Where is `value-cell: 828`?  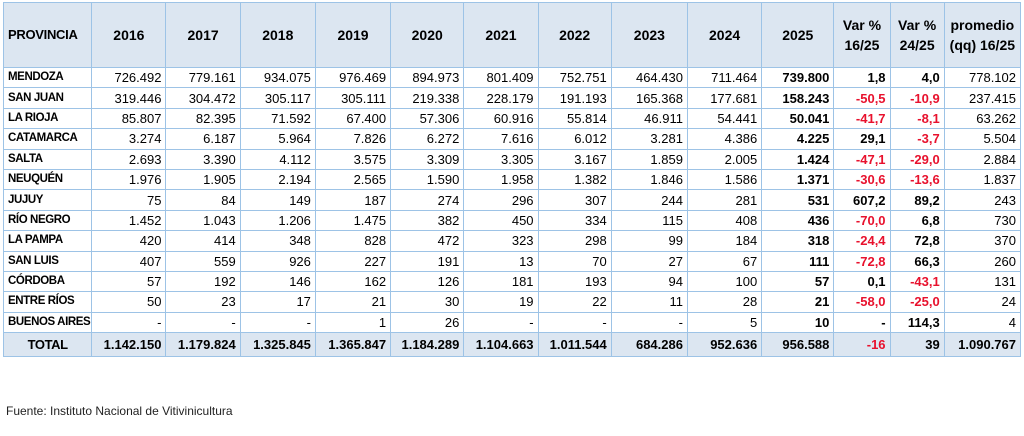 value-cell: 828 is located at coordinates (353, 241).